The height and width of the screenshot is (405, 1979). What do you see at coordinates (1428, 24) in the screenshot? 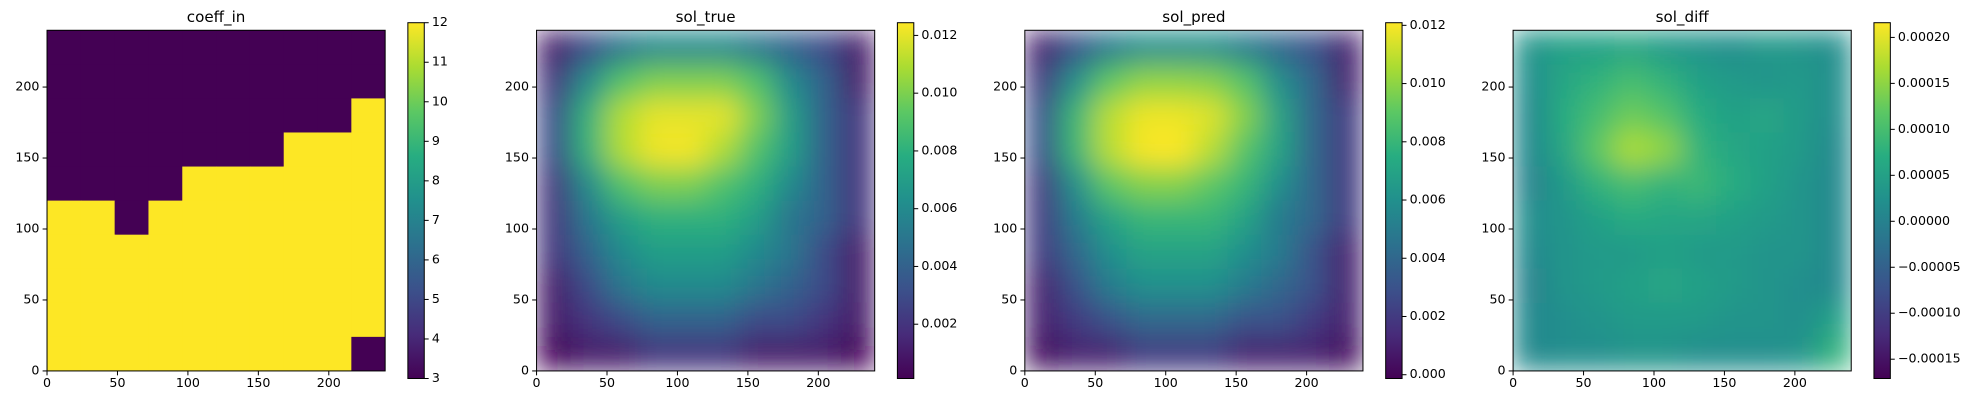
I see `colorbar-tick-label: 0.012` at bounding box center [1428, 24].